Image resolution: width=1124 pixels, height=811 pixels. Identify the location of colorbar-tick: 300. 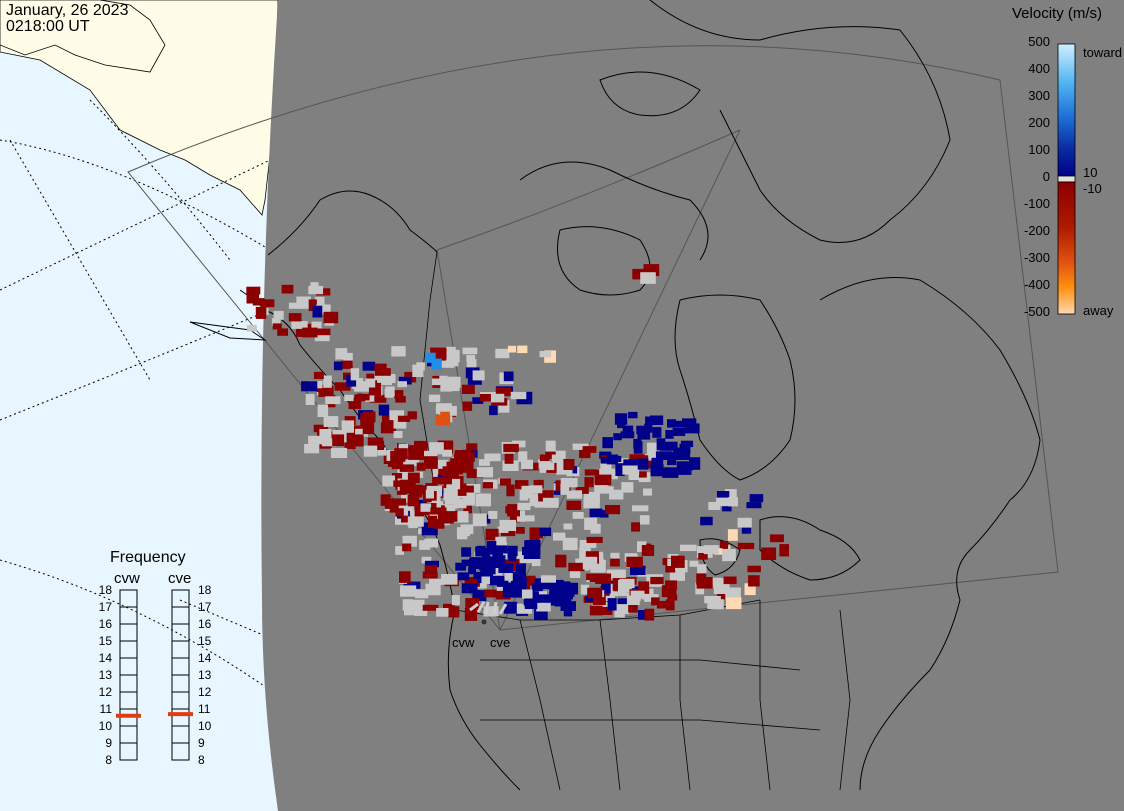
(1039, 95).